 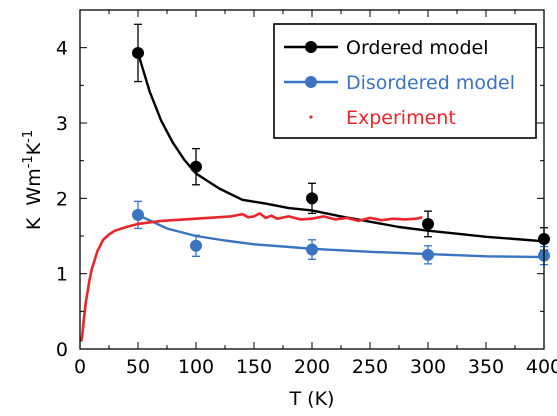 What do you see at coordinates (312, 367) in the screenshot?
I see `x-tick-label: 200` at bounding box center [312, 367].